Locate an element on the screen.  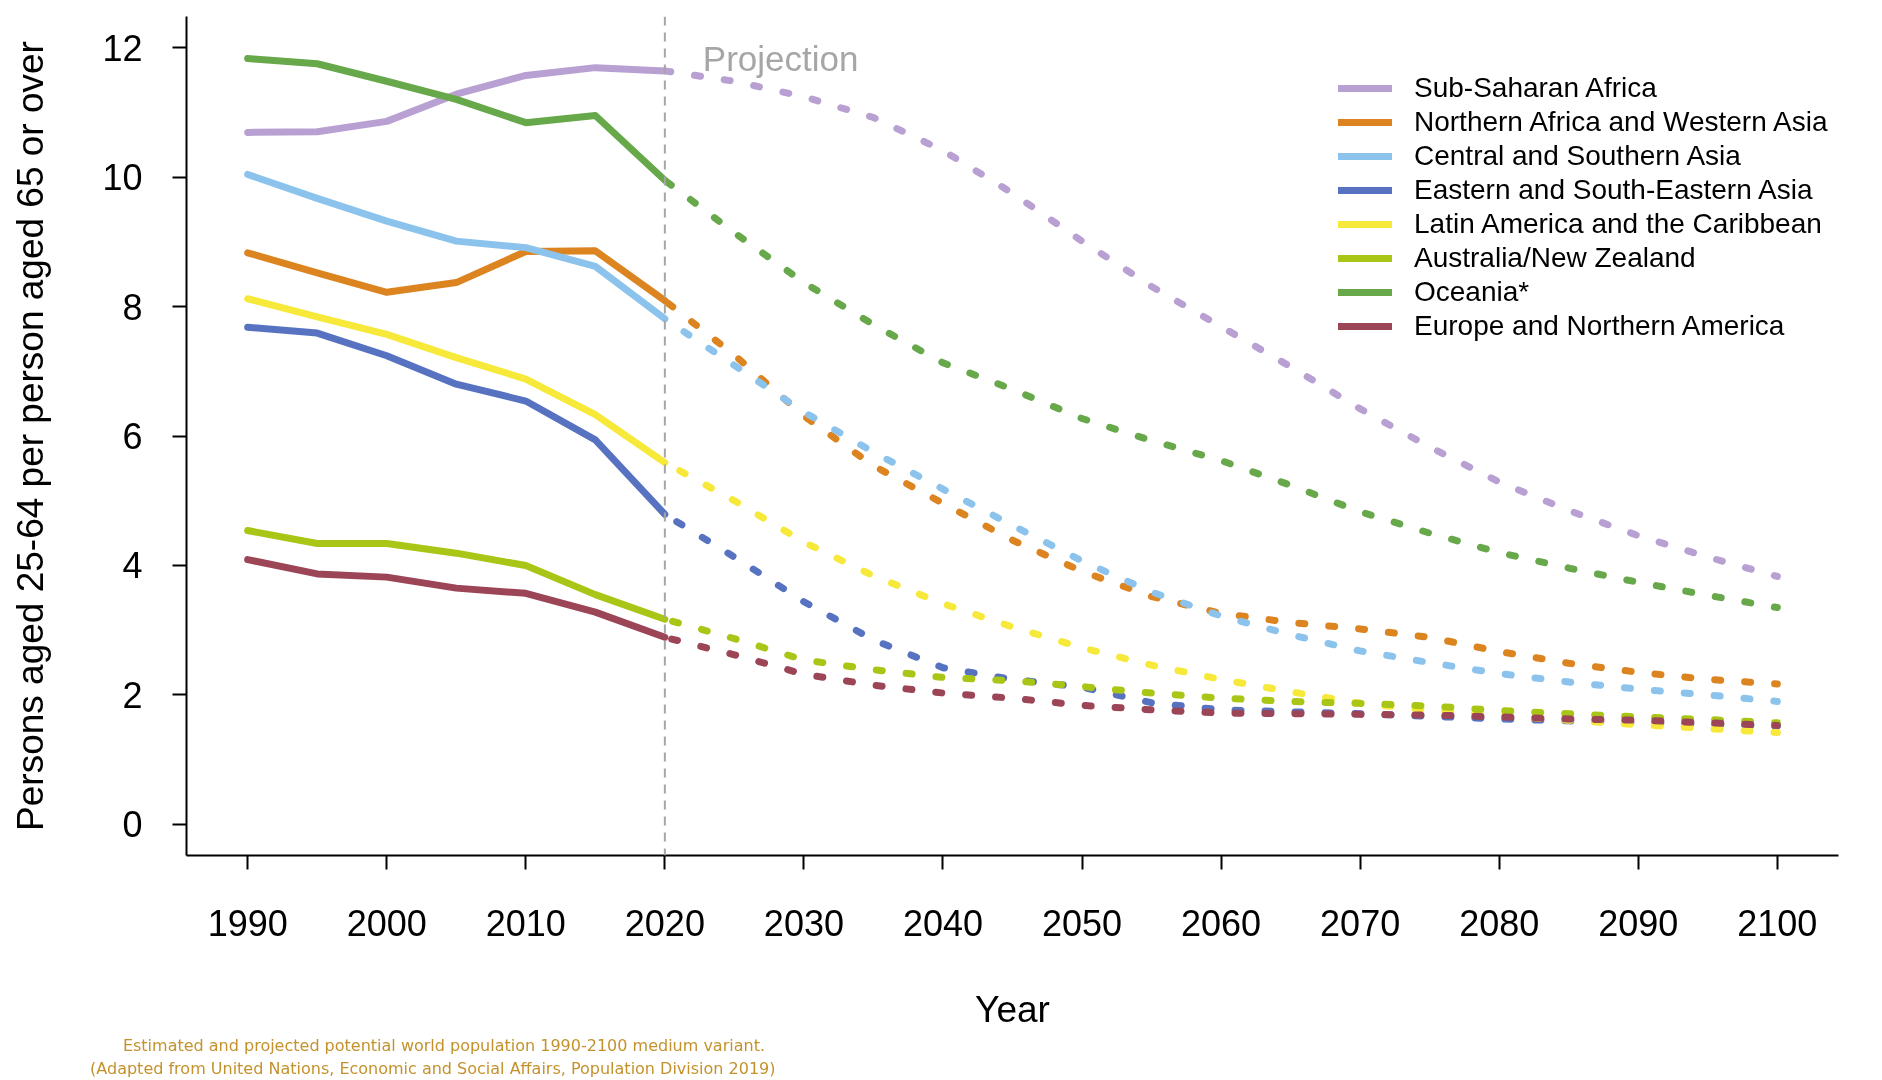
x-tick-label: 2070 is located at coordinates (1360, 923).